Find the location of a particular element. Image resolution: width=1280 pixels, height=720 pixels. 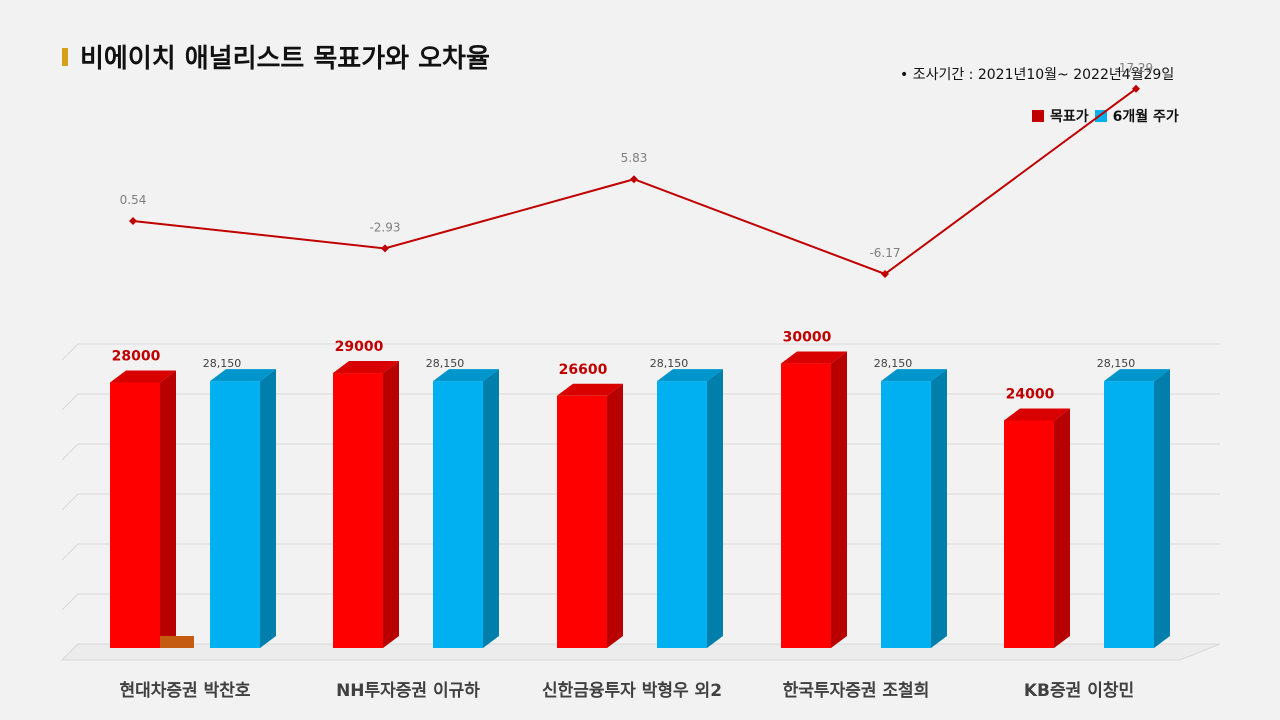

chart-legend: 목표가 6개월 주가 is located at coordinates (1108, 116).